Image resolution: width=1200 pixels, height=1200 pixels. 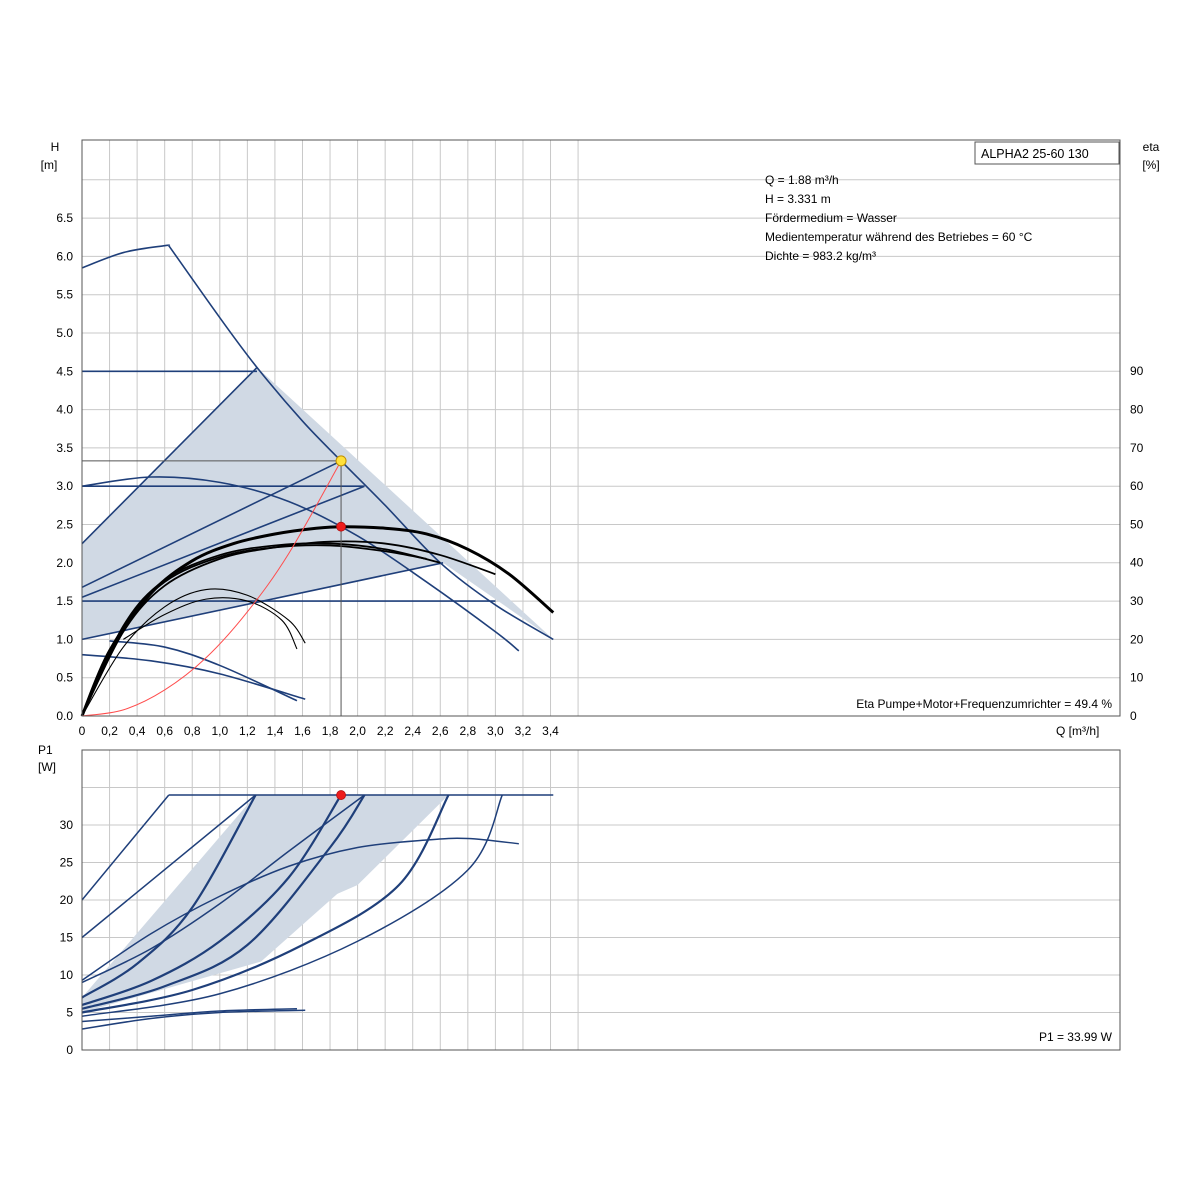 What do you see at coordinates (1035, 154) in the screenshot?
I see `model-label: ALPHA2 25-60 130` at bounding box center [1035, 154].